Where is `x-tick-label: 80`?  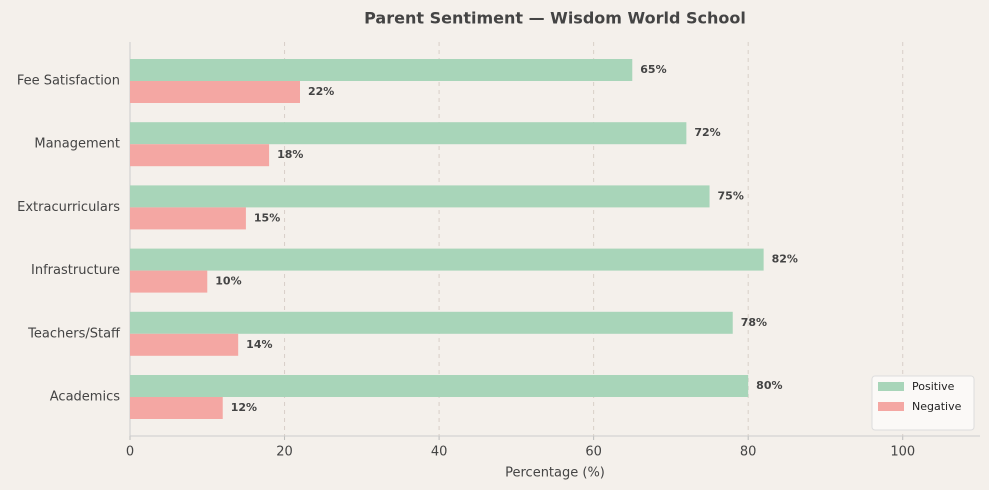 x-tick-label: 80 is located at coordinates (748, 452).